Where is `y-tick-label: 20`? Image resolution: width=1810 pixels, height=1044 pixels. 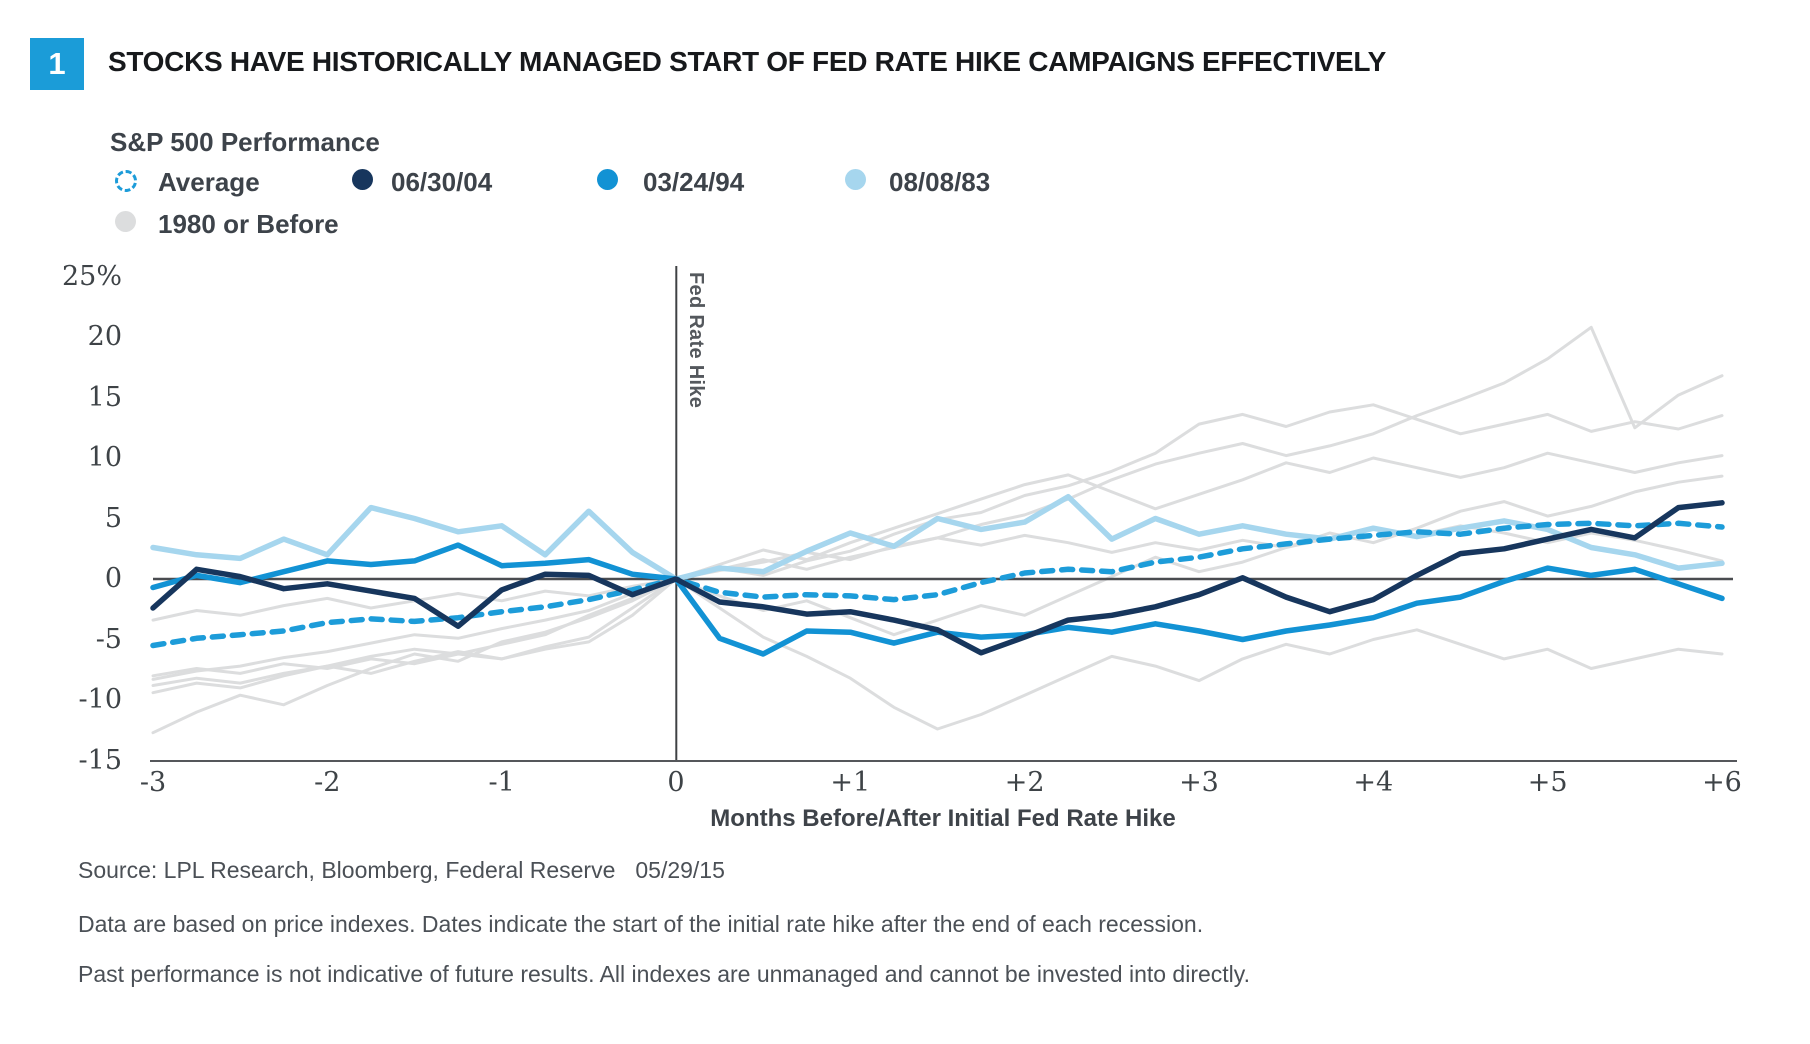
y-tick-label: 20 is located at coordinates (104, 336).